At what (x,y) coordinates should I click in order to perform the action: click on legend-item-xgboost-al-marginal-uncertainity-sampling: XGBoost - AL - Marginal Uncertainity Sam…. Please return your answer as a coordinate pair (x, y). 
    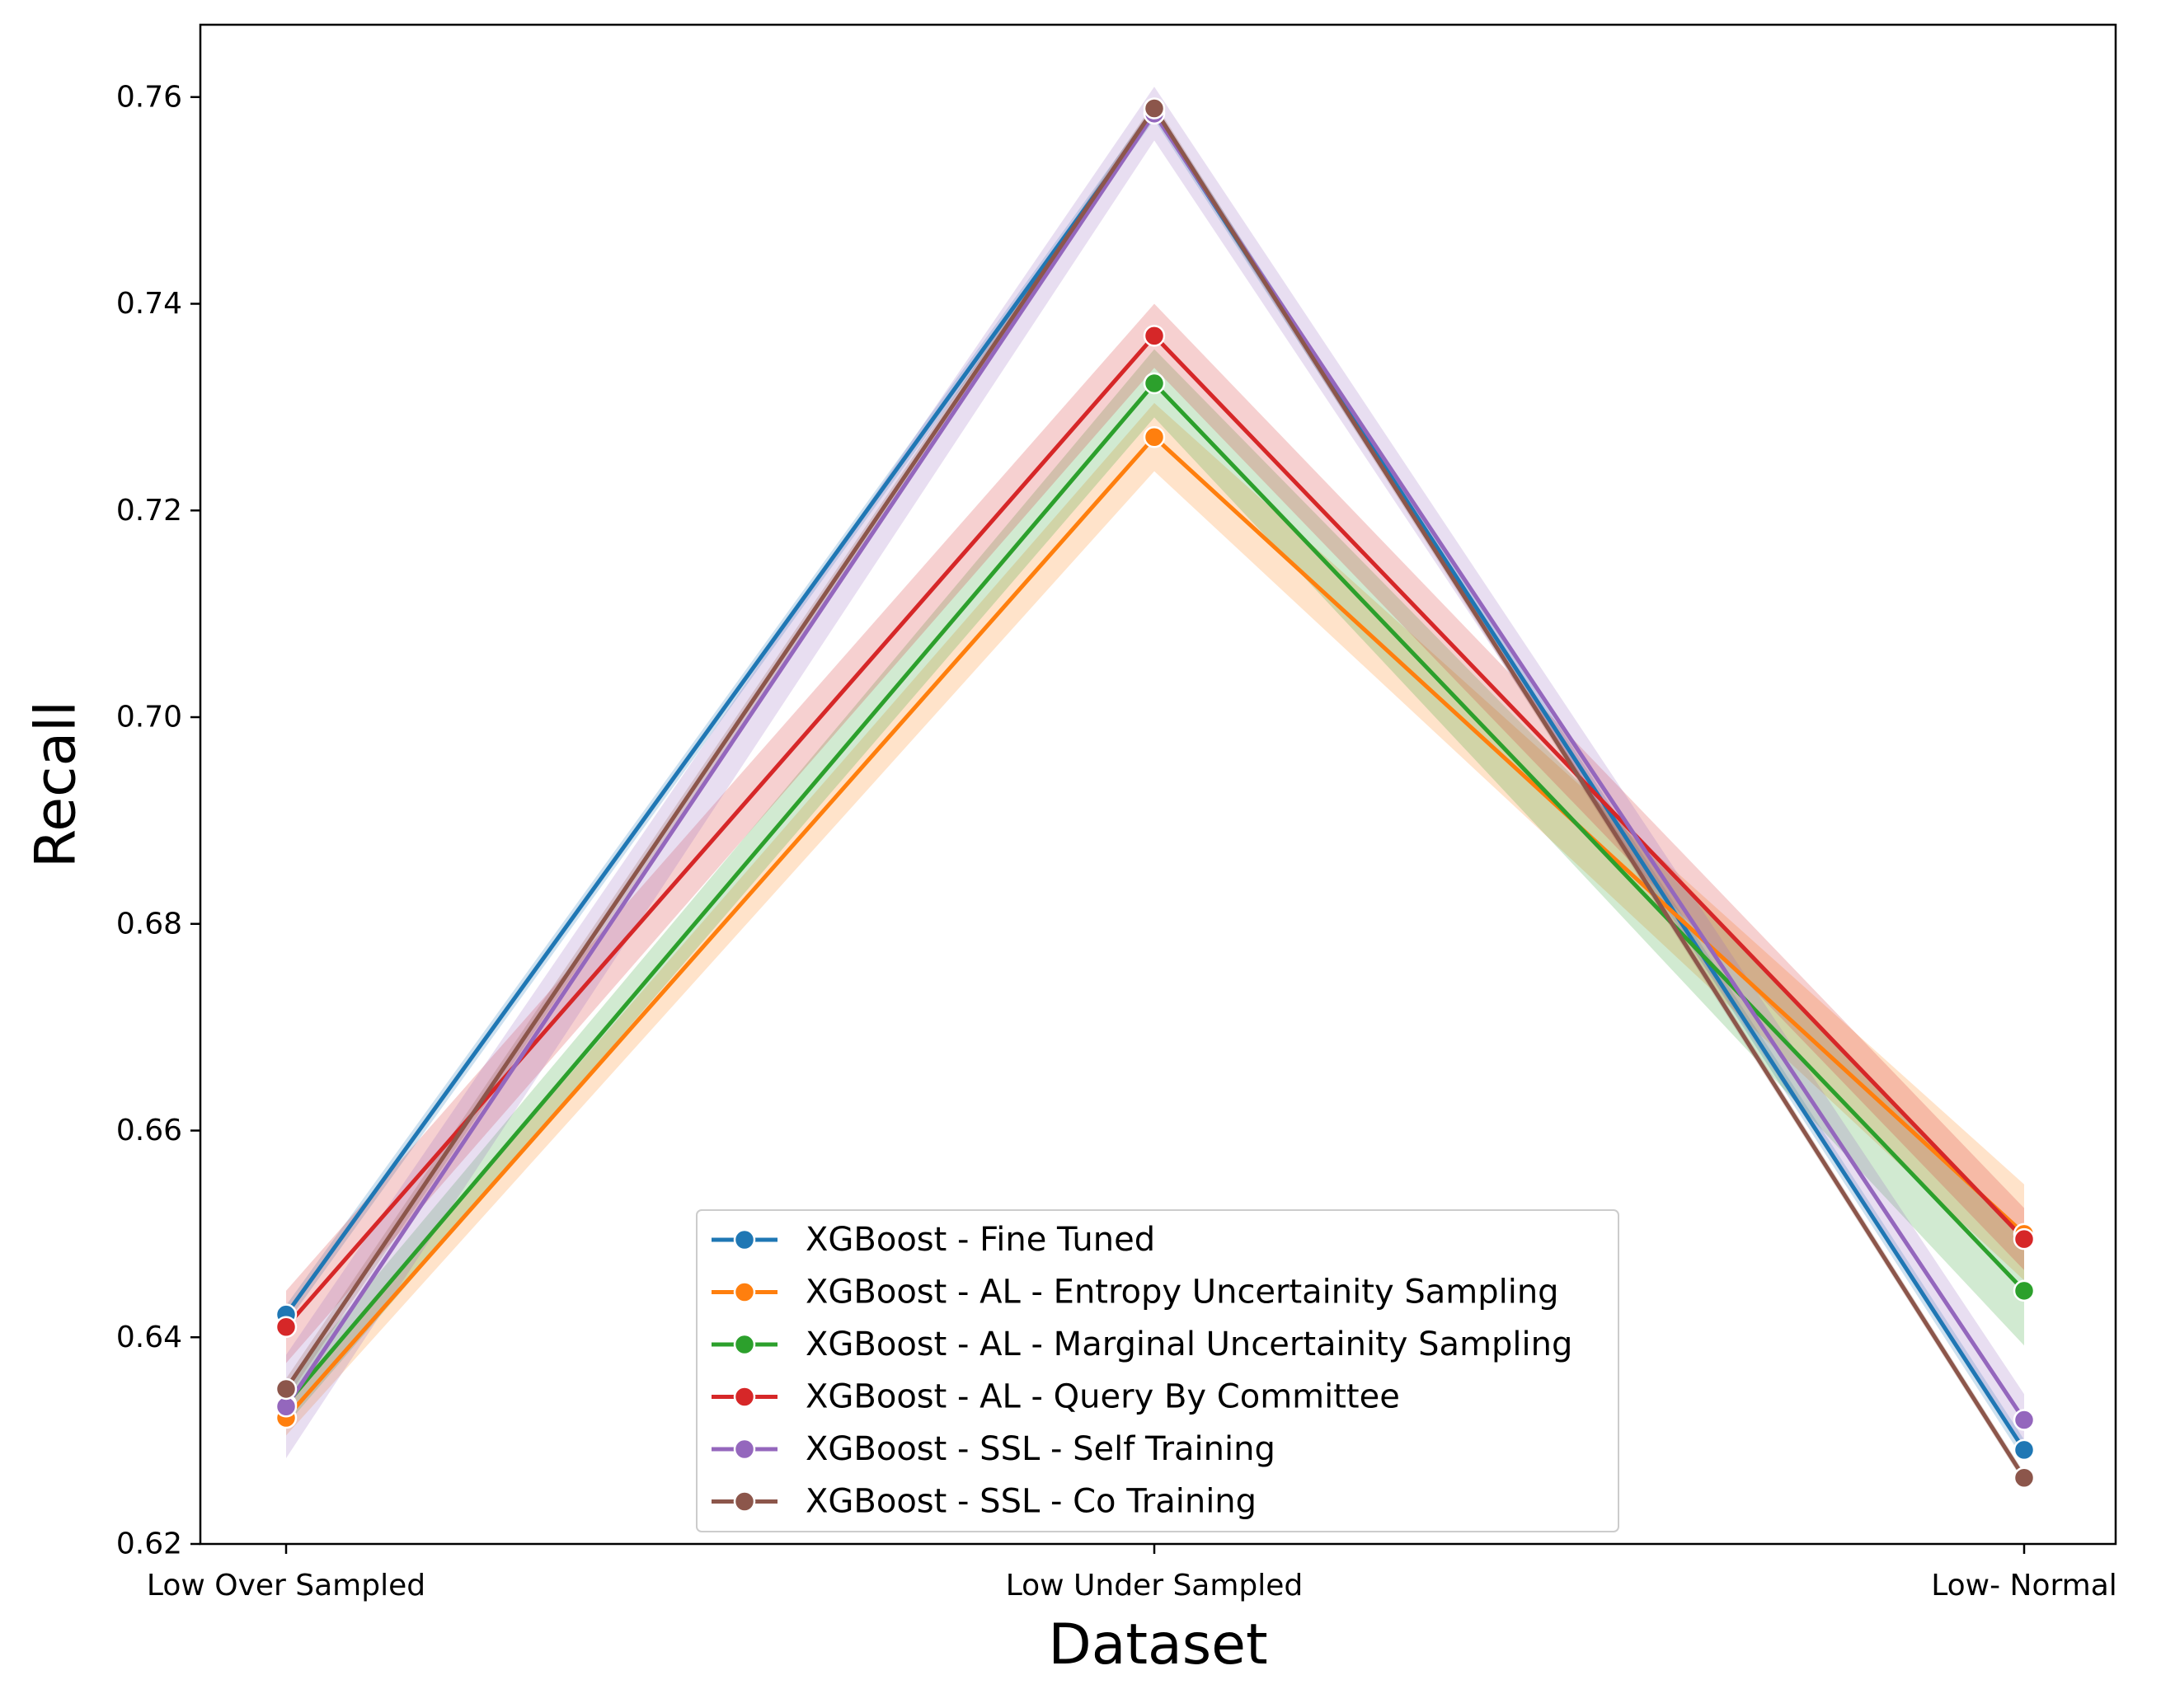
    Looking at the image, I should click on (1142, 1344).